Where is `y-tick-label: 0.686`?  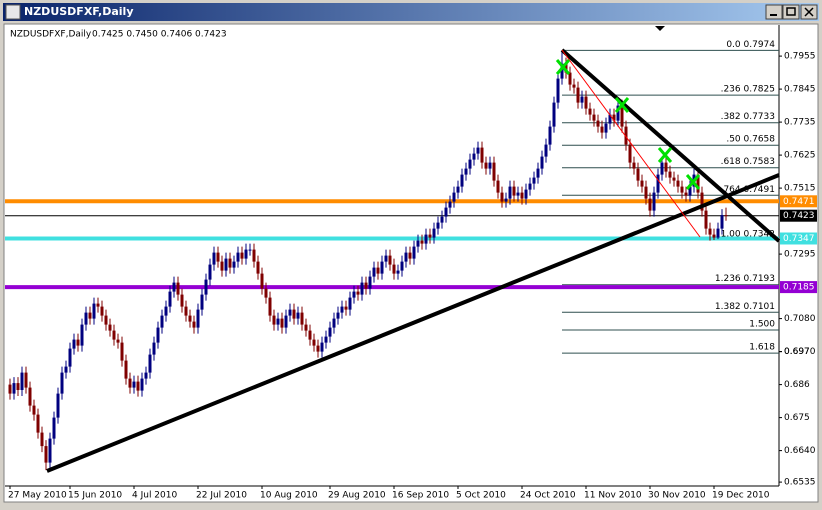
y-tick-label: 0.686 is located at coordinates (797, 385).